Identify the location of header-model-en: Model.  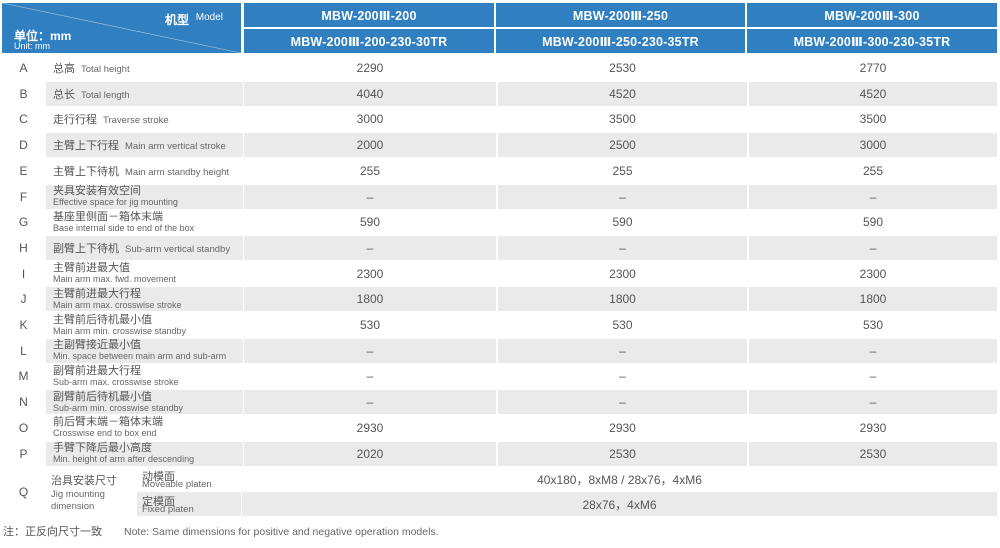
(209, 17).